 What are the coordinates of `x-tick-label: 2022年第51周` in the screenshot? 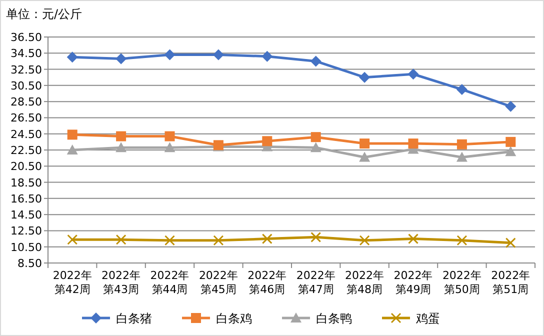 It's located at (510, 282).